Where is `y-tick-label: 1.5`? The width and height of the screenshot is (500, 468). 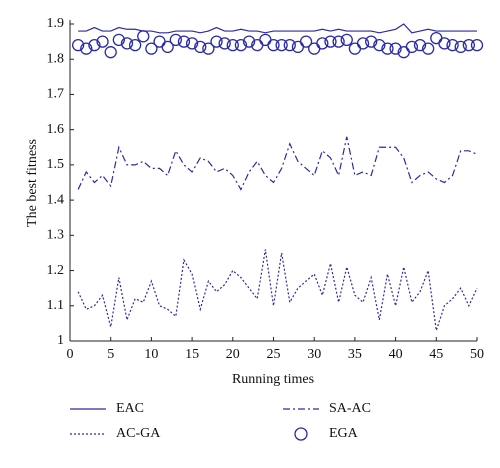
y-tick-label: 1.5 is located at coordinates (56, 164).